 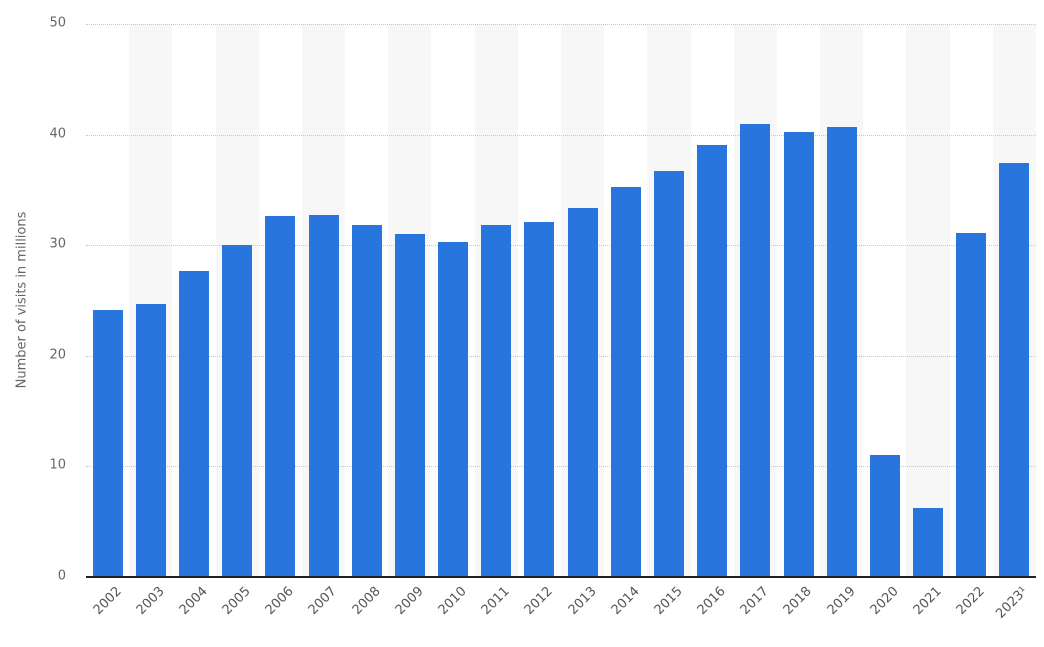 What do you see at coordinates (1014, 370) in the screenshot?
I see `bar-2023¹` at bounding box center [1014, 370].